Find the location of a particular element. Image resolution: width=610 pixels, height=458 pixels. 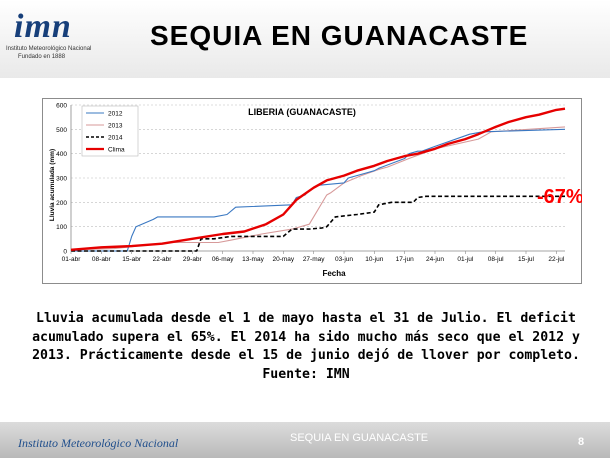

series-line-2014 is located at coordinates (318, 223).